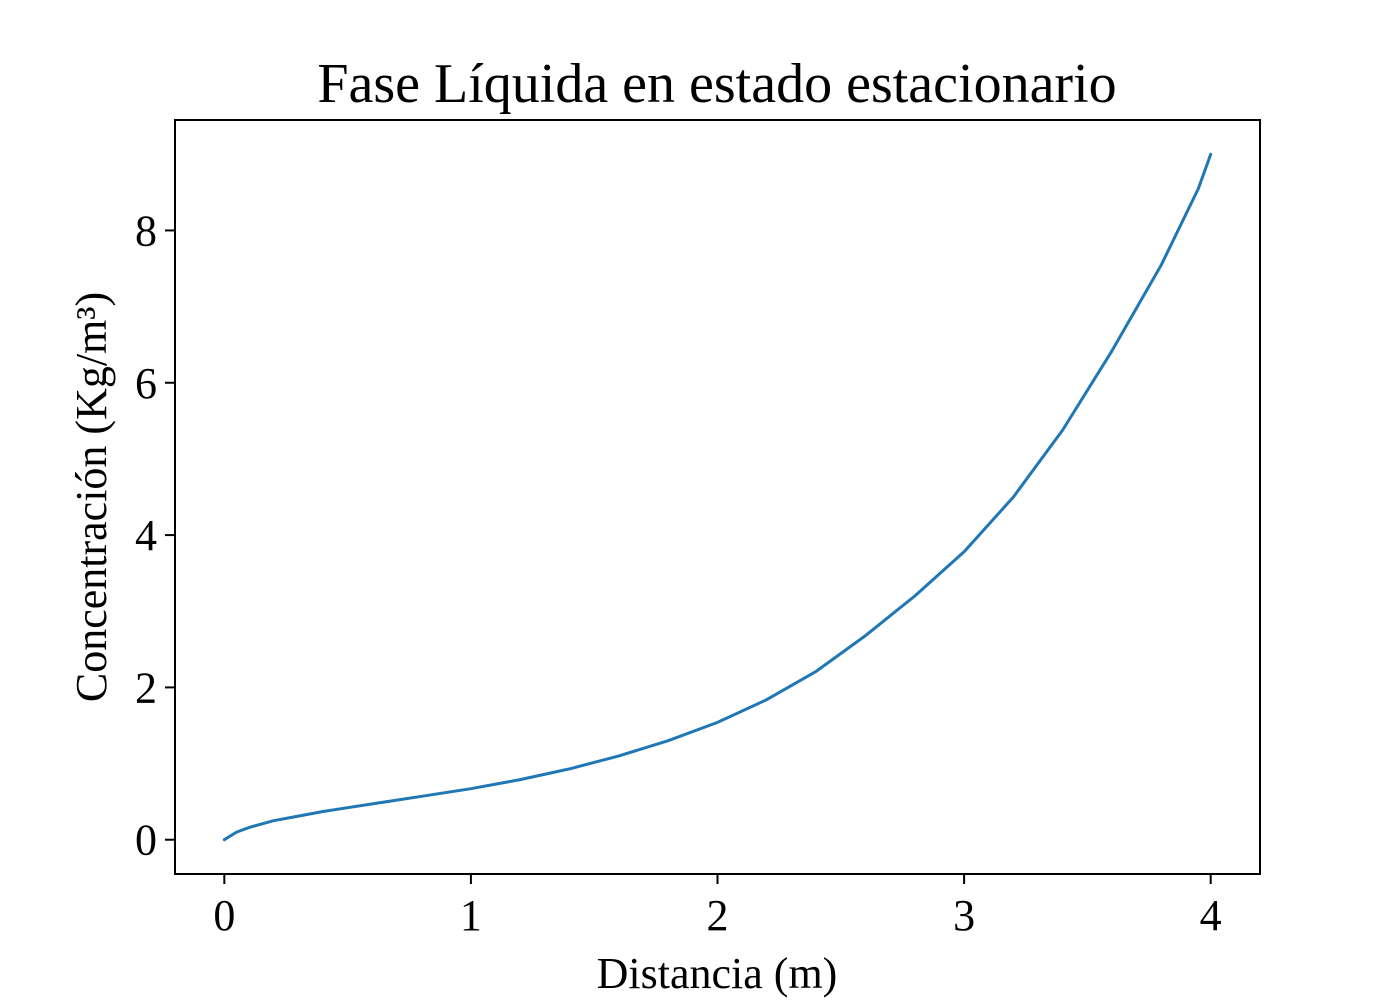 The width and height of the screenshot is (1400, 1005). I want to click on y-tick-label: 0, so click(146, 840).